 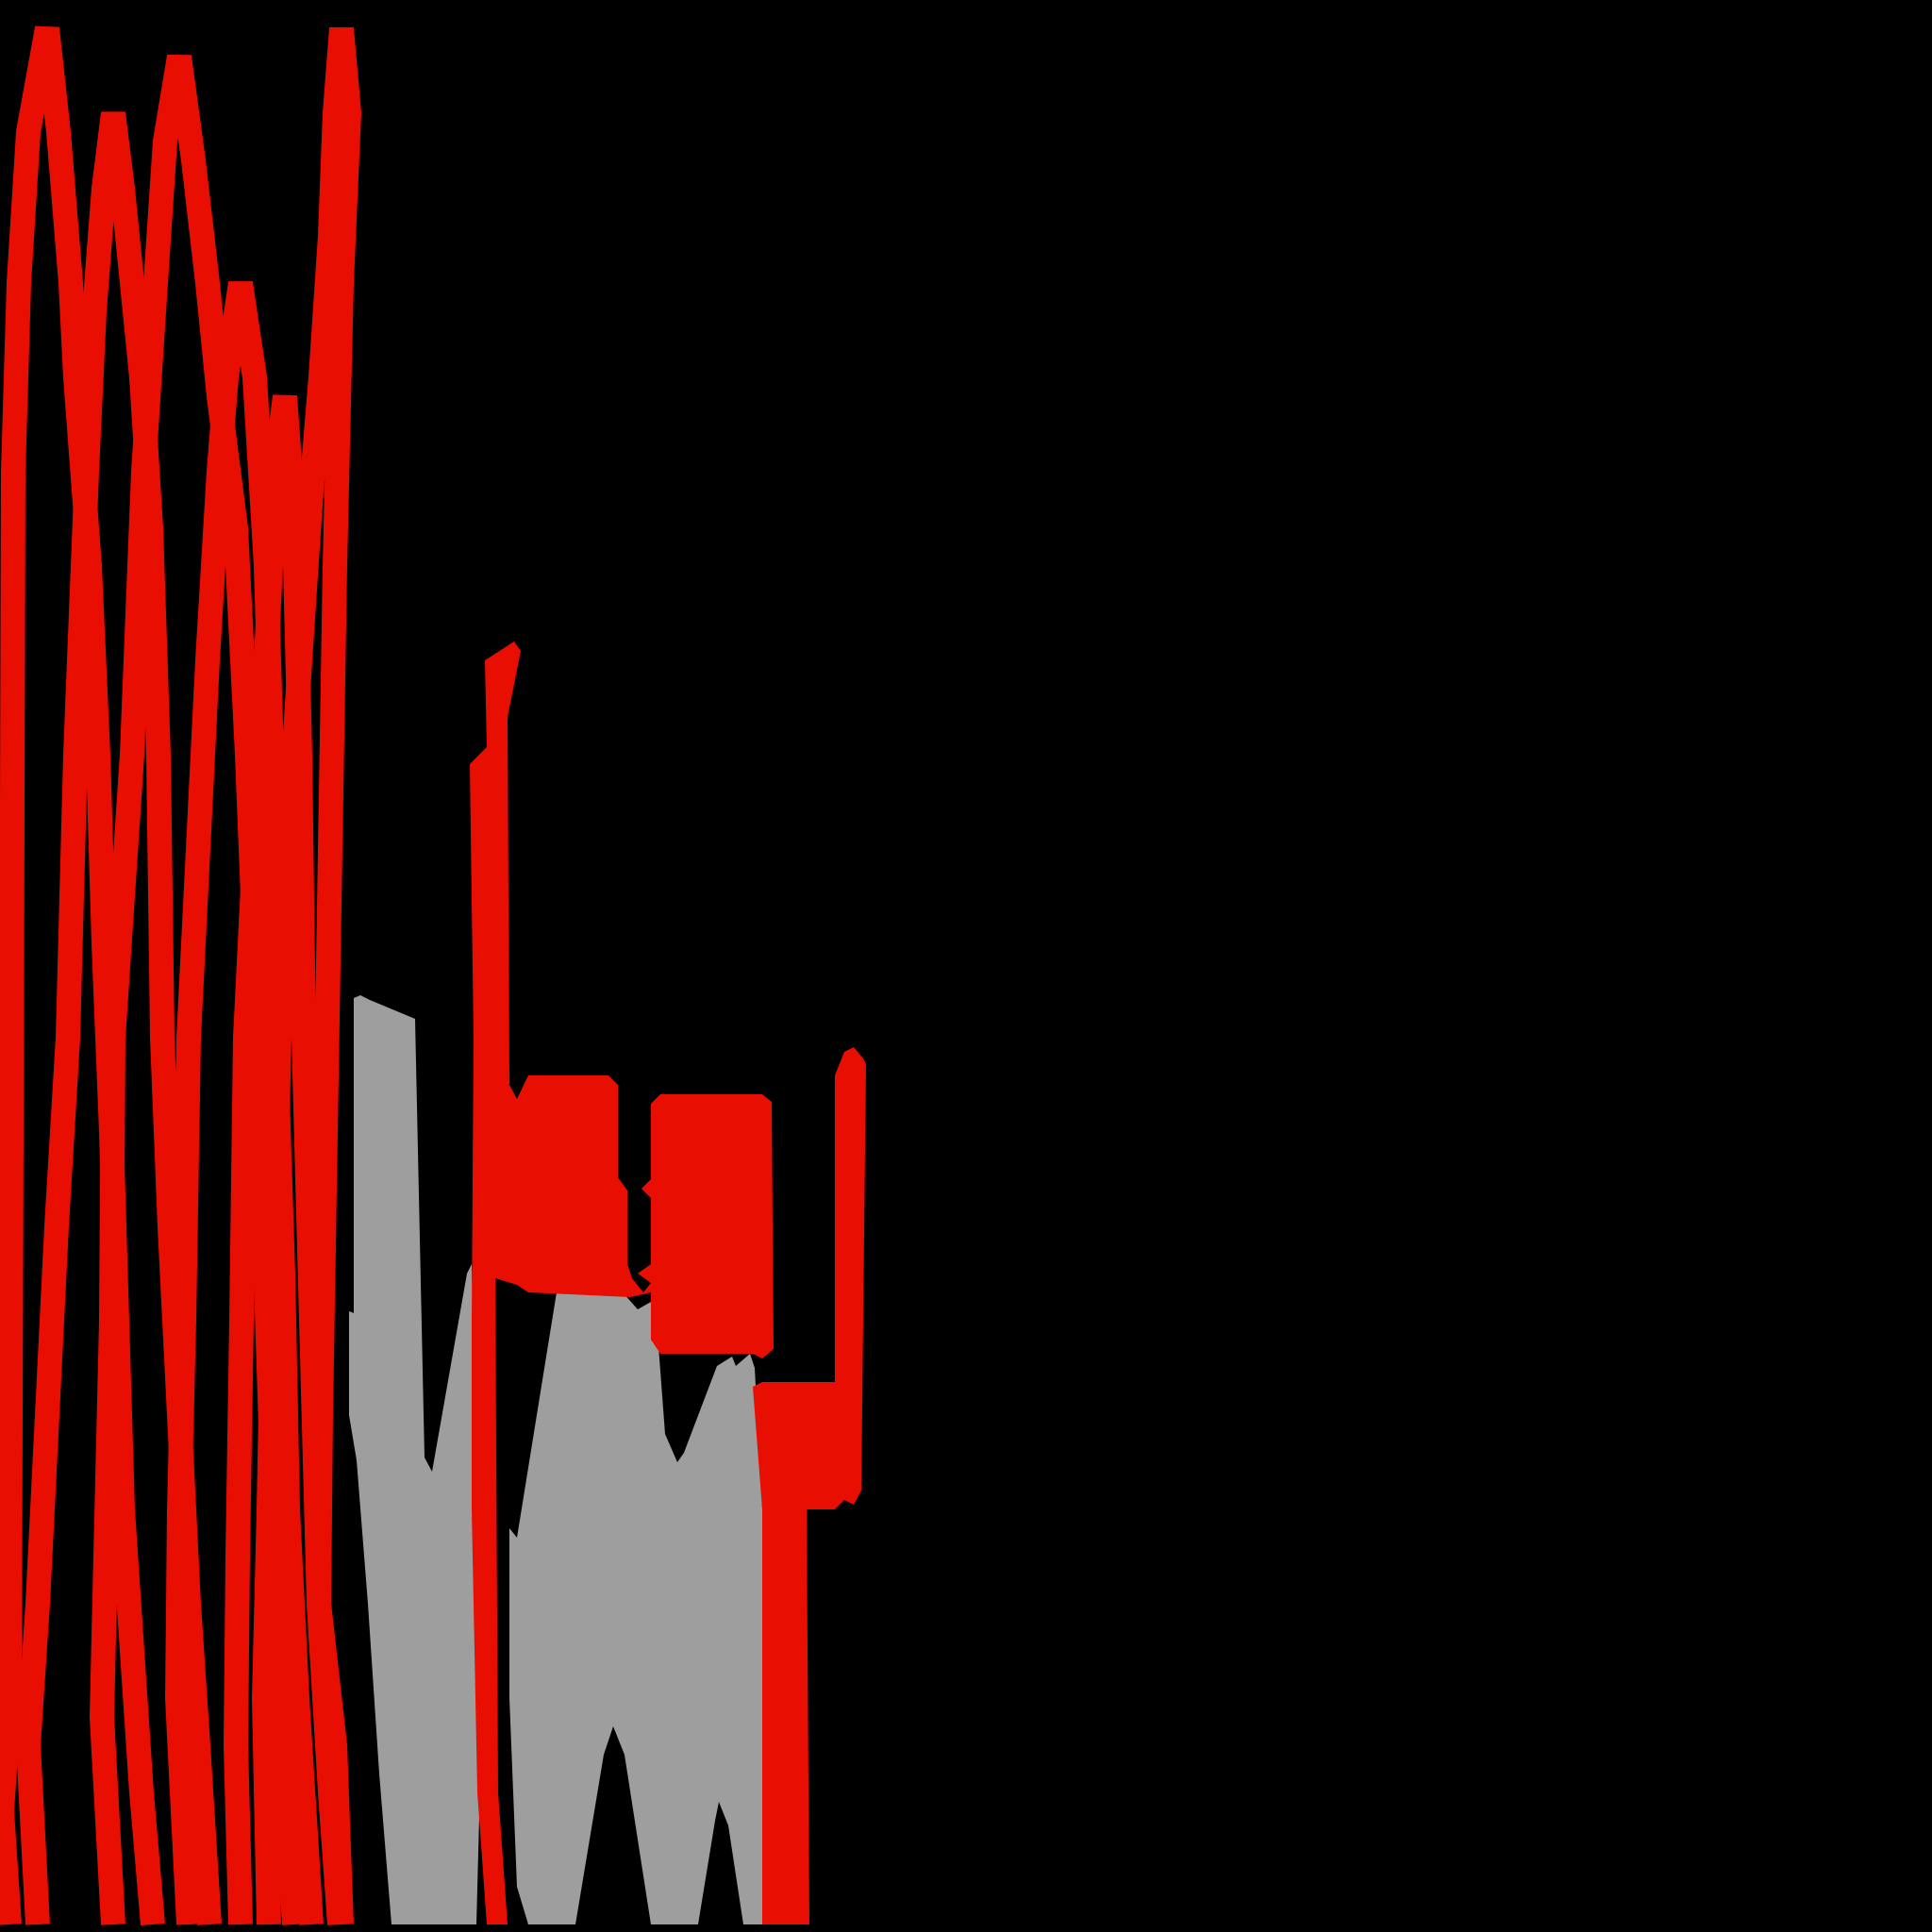 I want to click on gray-zigzag-strokes, so click(x=556, y=1459).